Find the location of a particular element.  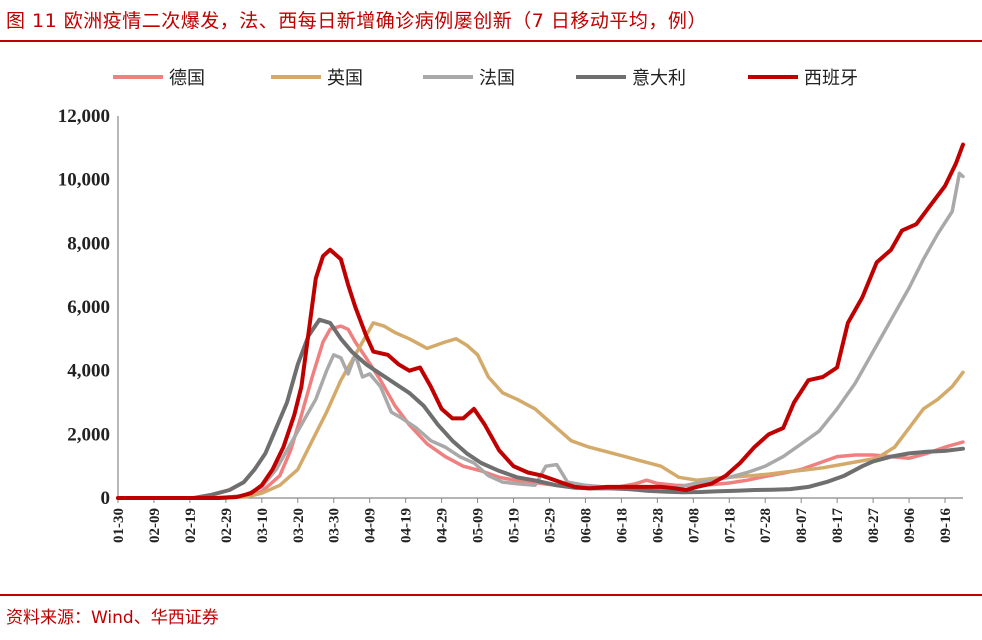

x-tick-label: 02-09 is located at coordinates (155, 525).